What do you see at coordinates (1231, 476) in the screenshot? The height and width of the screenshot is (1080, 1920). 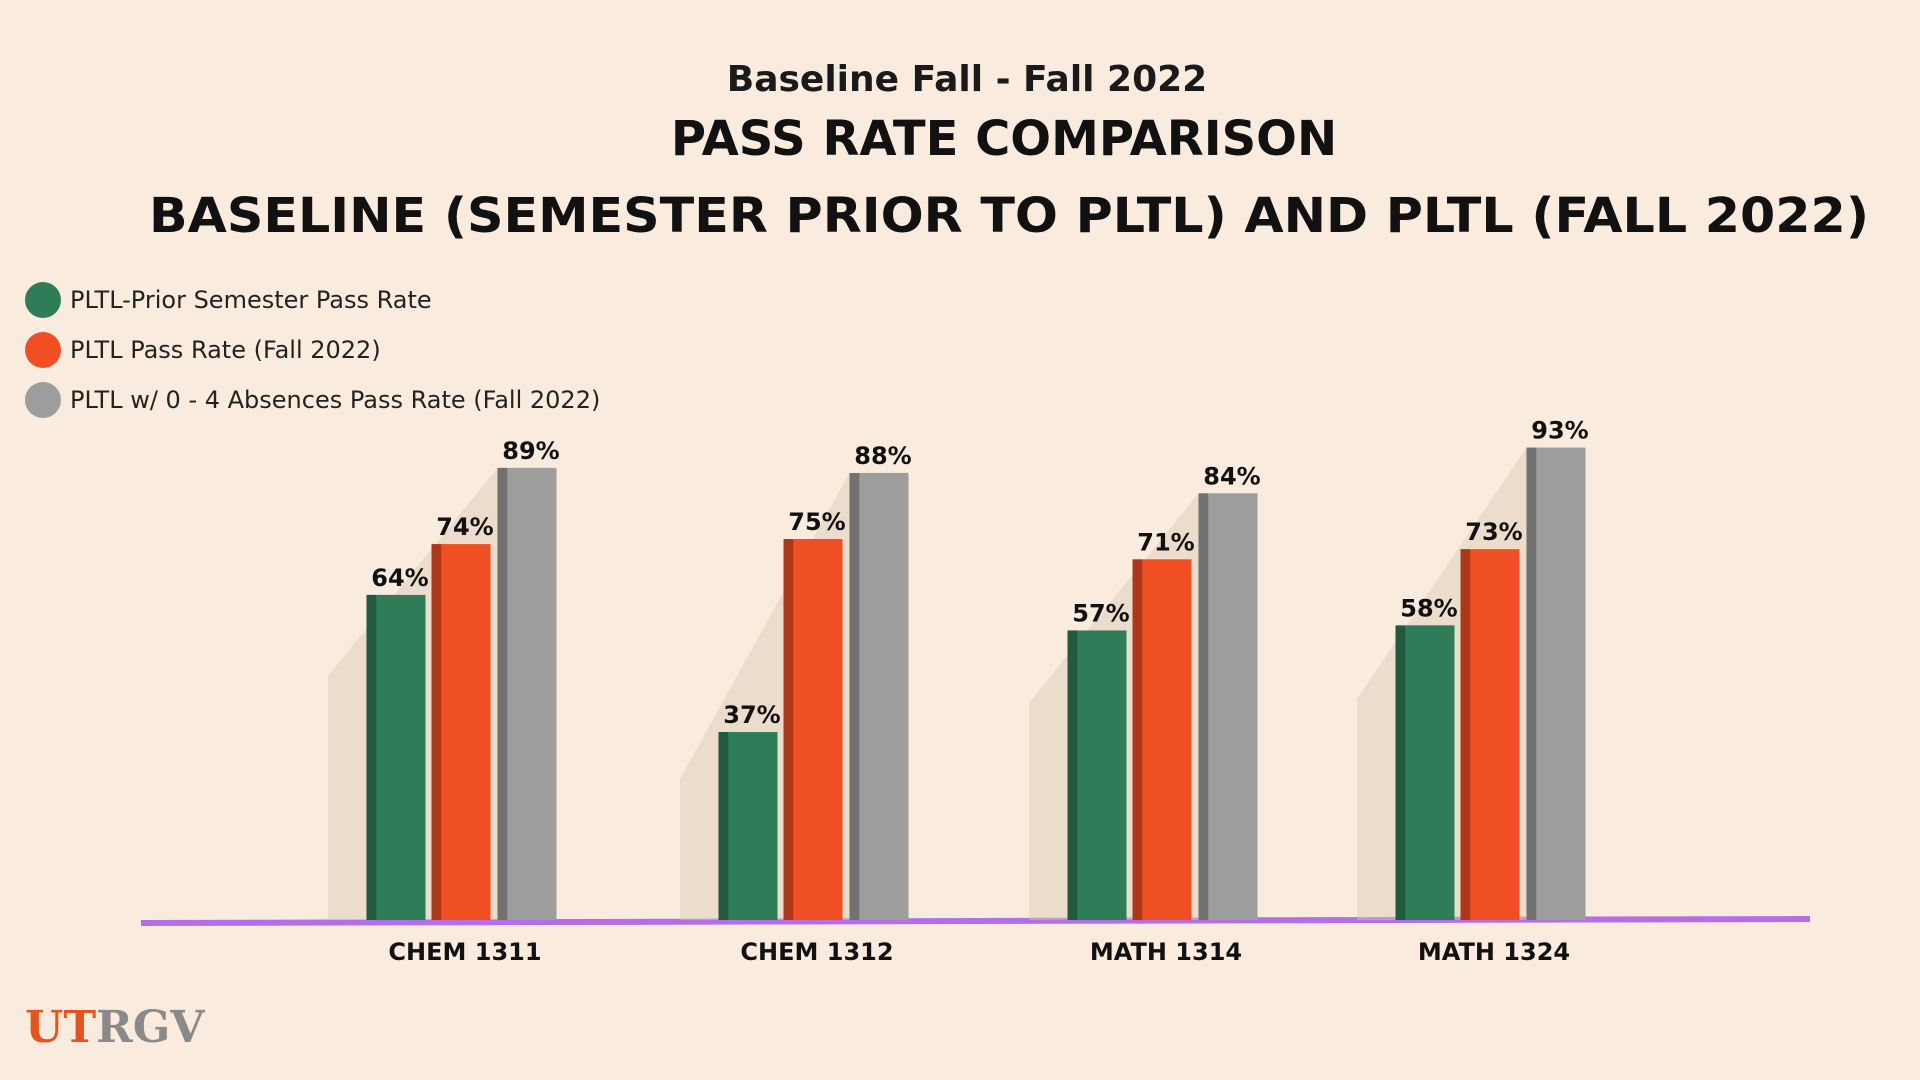 I see `value-label: 84%` at bounding box center [1231, 476].